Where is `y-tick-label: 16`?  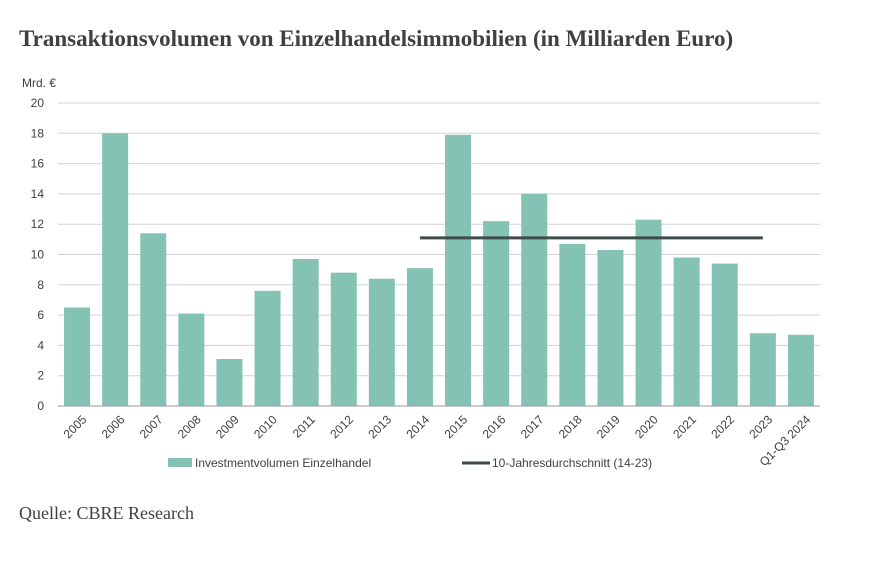 y-tick-label: 16 is located at coordinates (38, 164).